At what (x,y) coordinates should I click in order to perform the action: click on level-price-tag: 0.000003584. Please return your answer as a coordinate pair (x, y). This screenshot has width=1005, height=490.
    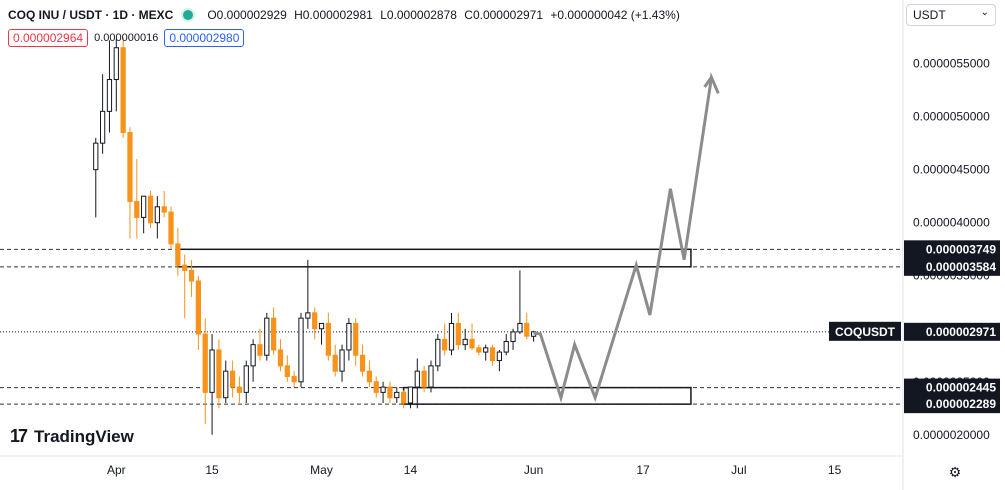
    Looking at the image, I should click on (961, 267).